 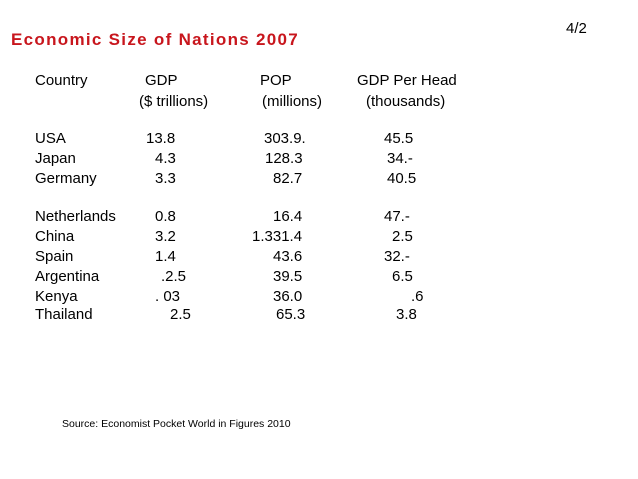 I want to click on table-row-gdp: . 03, so click(x=168, y=296).